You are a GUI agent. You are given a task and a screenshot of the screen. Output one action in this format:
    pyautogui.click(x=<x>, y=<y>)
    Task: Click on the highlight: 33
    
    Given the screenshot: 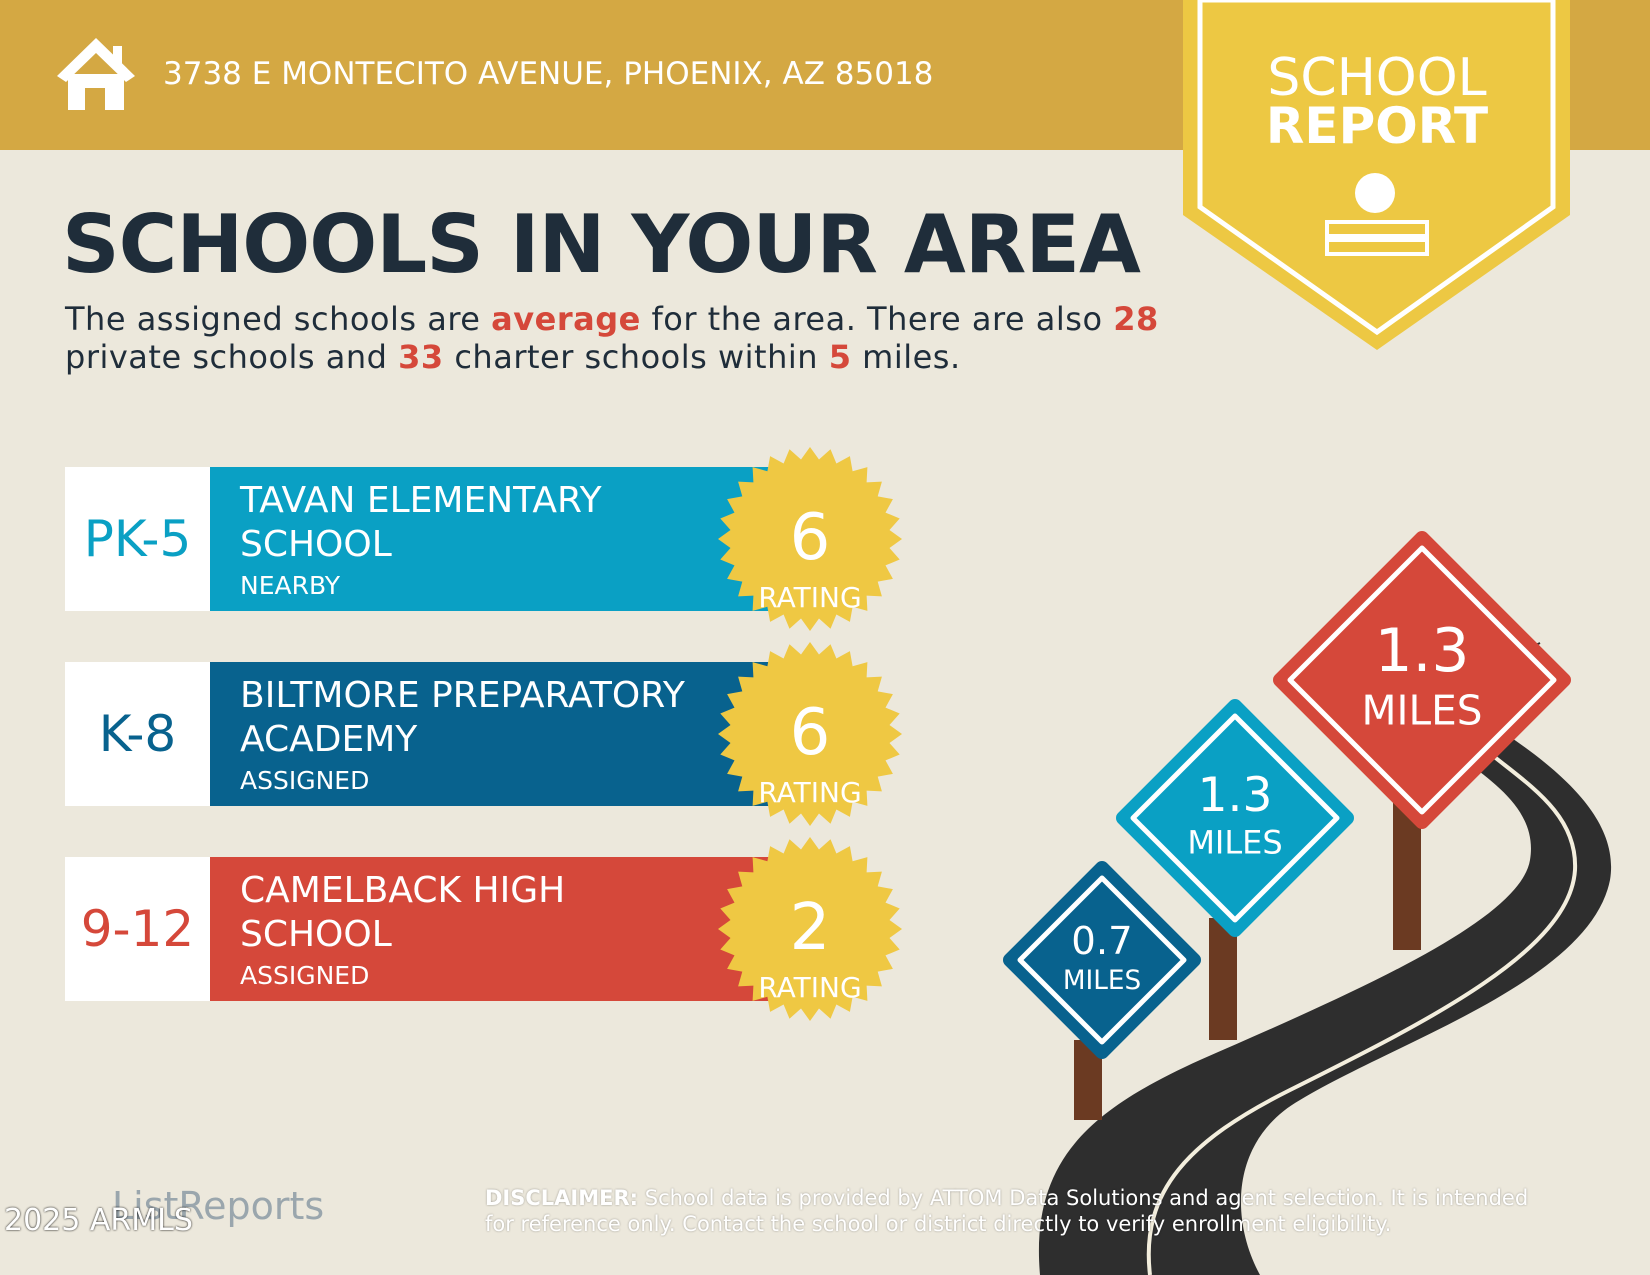 What is the action you would take?
    pyautogui.click(x=421, y=357)
    